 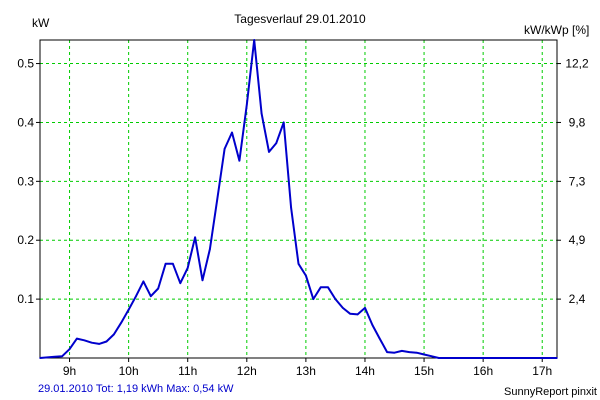 I want to click on y-axis-right-ticks: 2,4 4,9 7,3 9,8 12,2, so click(x=573, y=181).